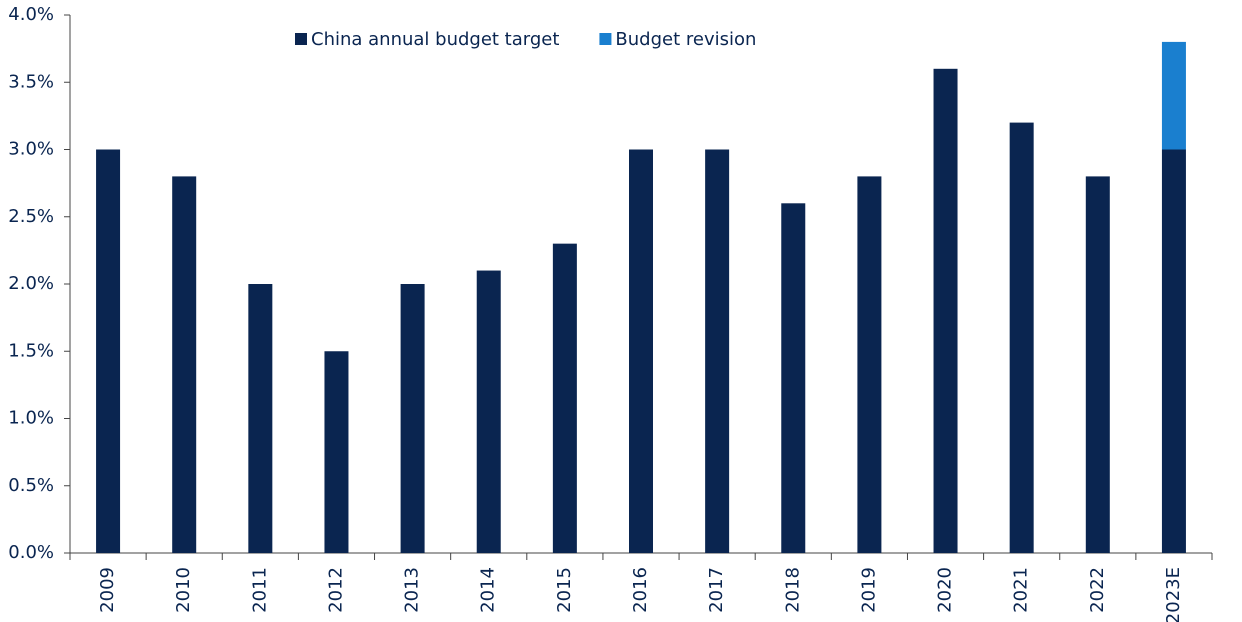 The width and height of the screenshot is (1242, 622). I want to click on x-tick-label: 2010, so click(183, 590).